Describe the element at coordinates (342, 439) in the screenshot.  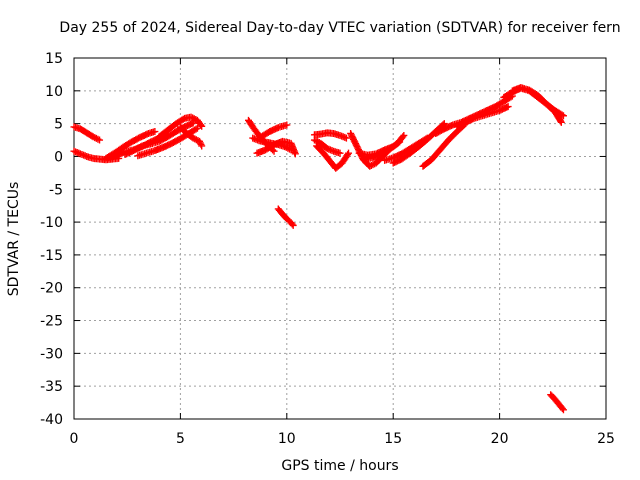
I see `x-tick-labels: 0 5 10 15 20 25` at that location.